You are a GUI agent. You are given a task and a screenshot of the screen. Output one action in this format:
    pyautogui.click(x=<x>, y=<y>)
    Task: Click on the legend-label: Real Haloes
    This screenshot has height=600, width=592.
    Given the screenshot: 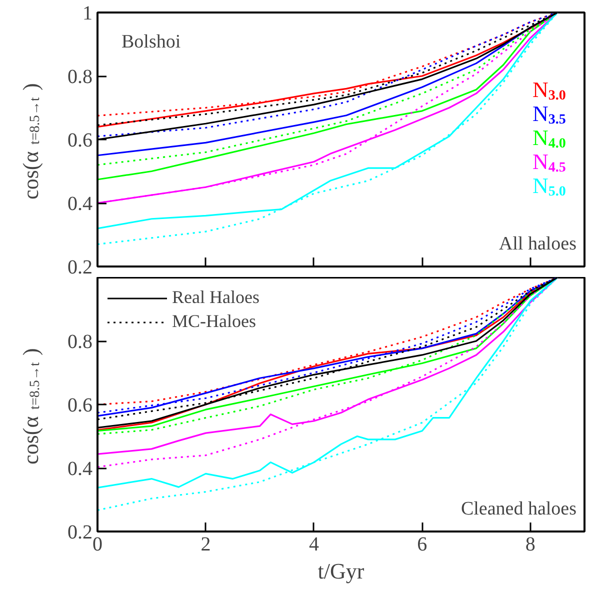 What is the action you would take?
    pyautogui.click(x=216, y=297)
    